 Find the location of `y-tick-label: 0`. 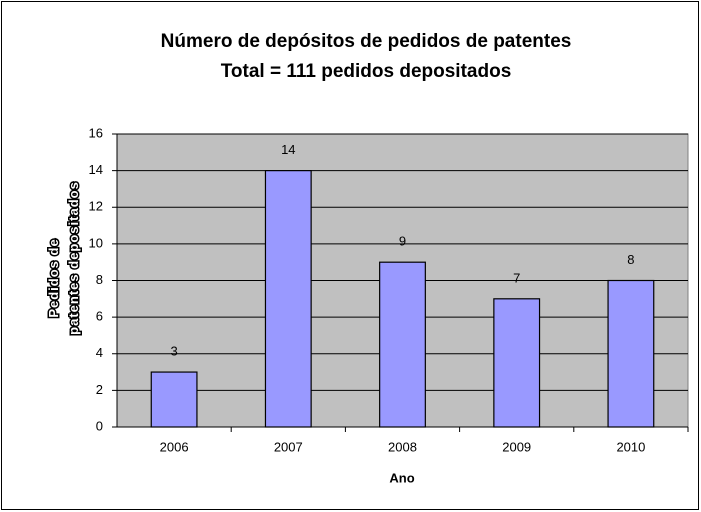

y-tick-label: 0 is located at coordinates (99, 425).